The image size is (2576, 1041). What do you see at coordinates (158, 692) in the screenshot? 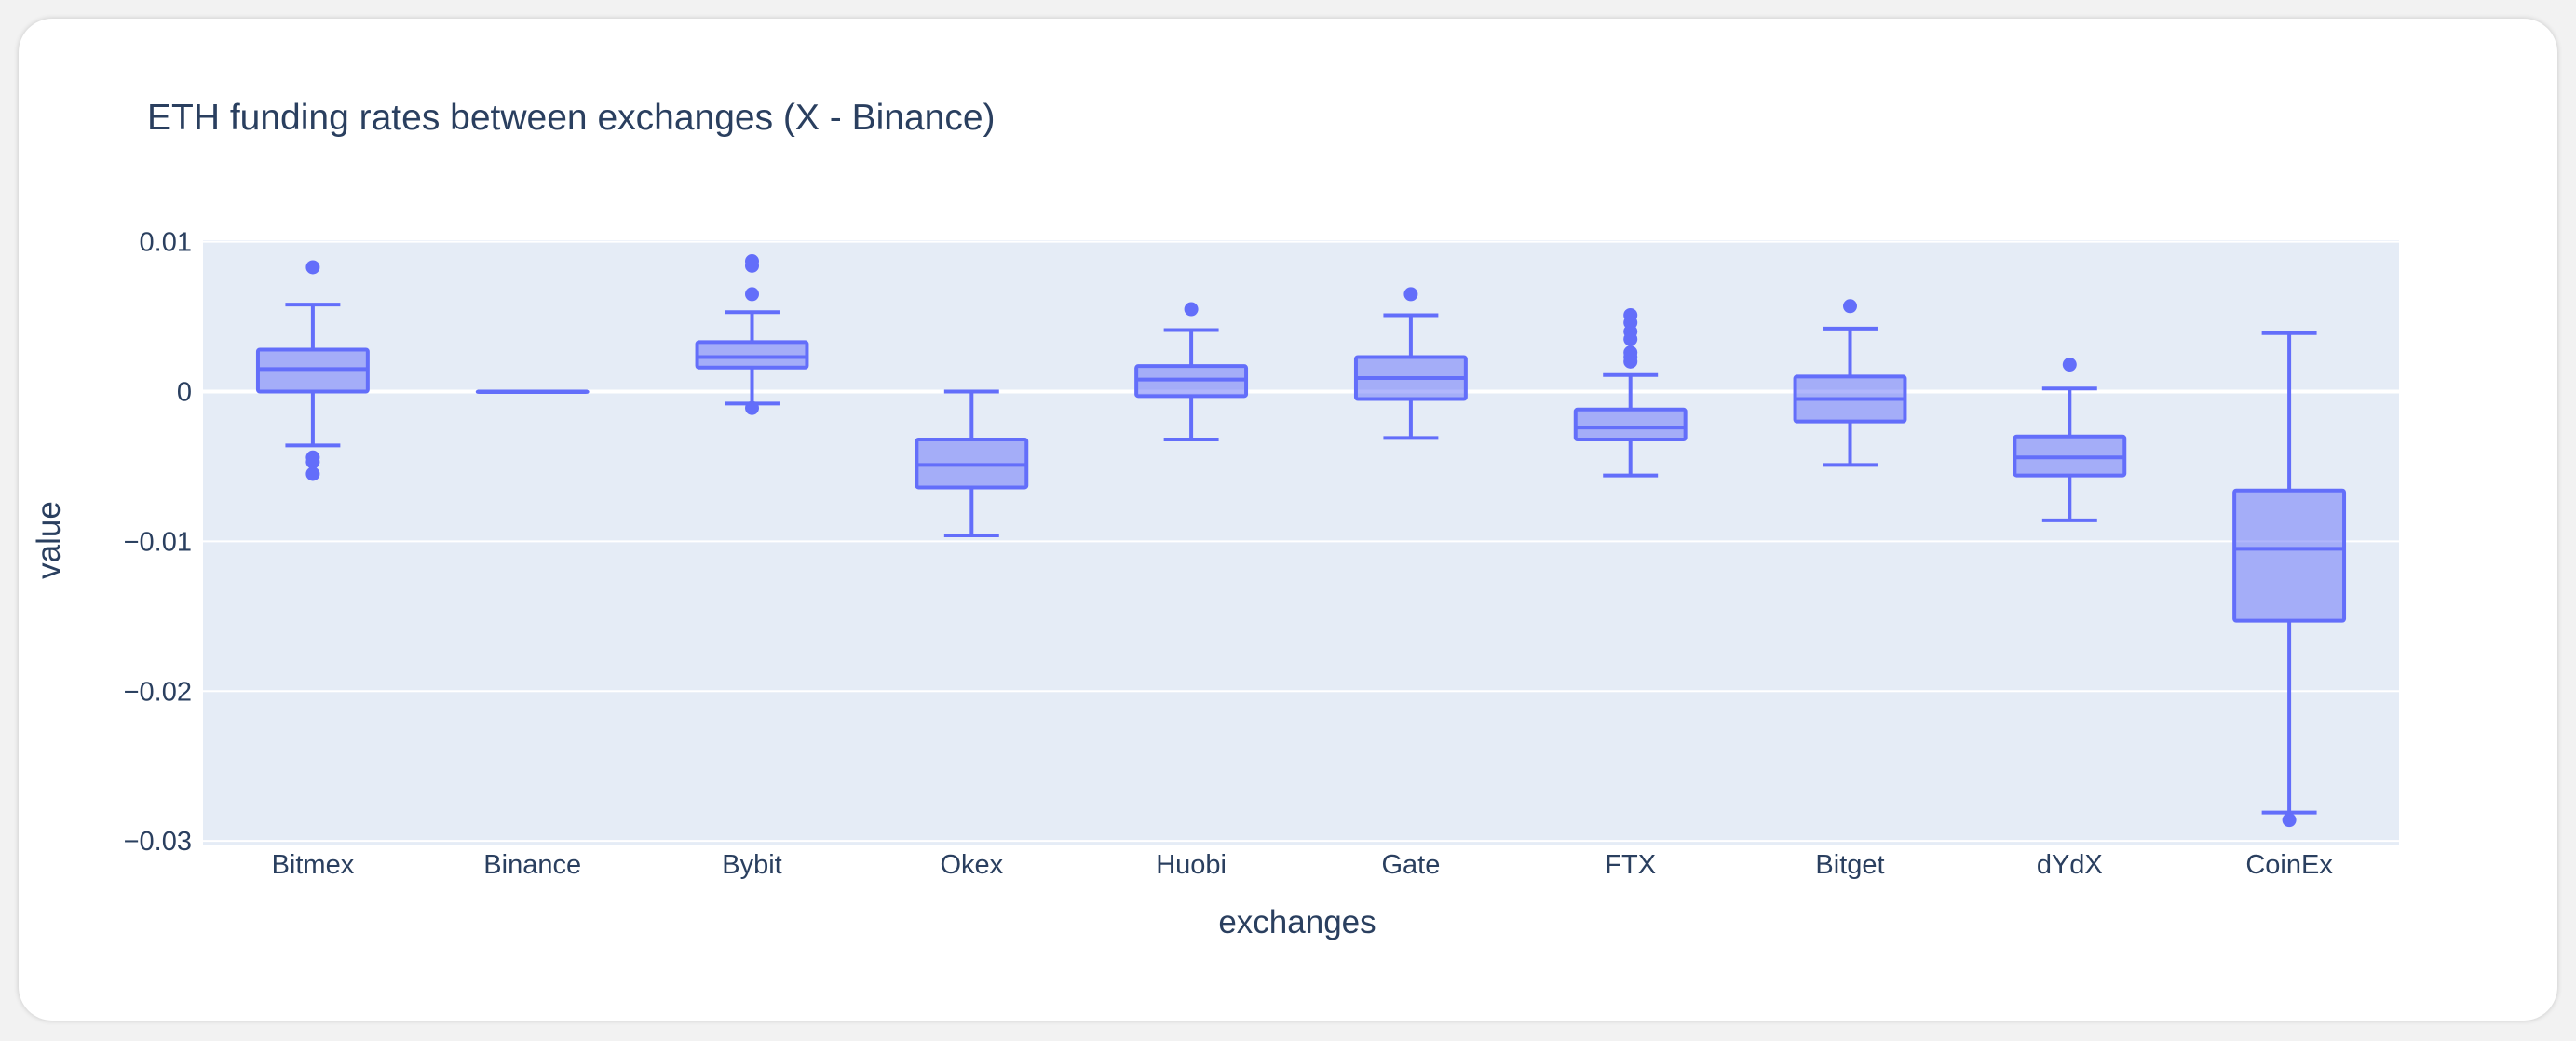
I see `y-tick-label: −0.02` at bounding box center [158, 692].